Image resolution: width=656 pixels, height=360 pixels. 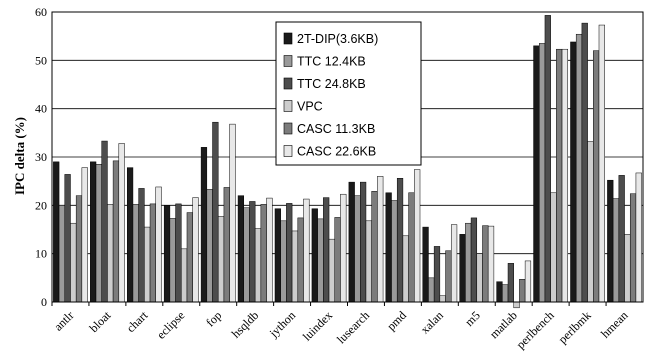 I want to click on bar-pmd-s1, so click(x=394, y=251).